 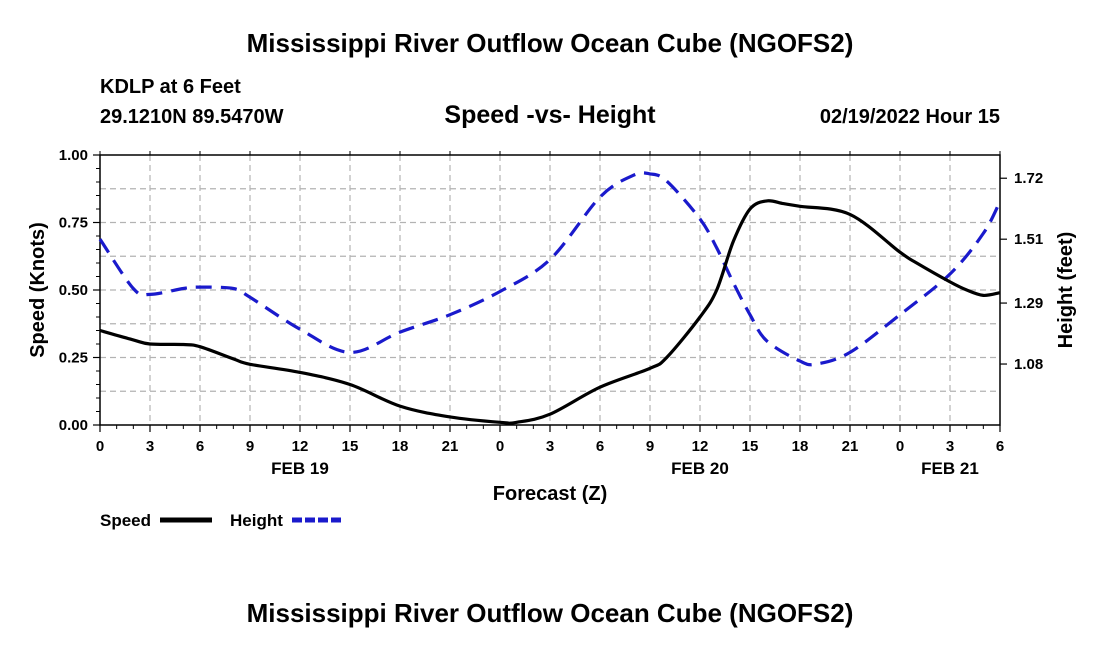 What do you see at coordinates (125, 520) in the screenshot?
I see `legend-speed-label: Speed` at bounding box center [125, 520].